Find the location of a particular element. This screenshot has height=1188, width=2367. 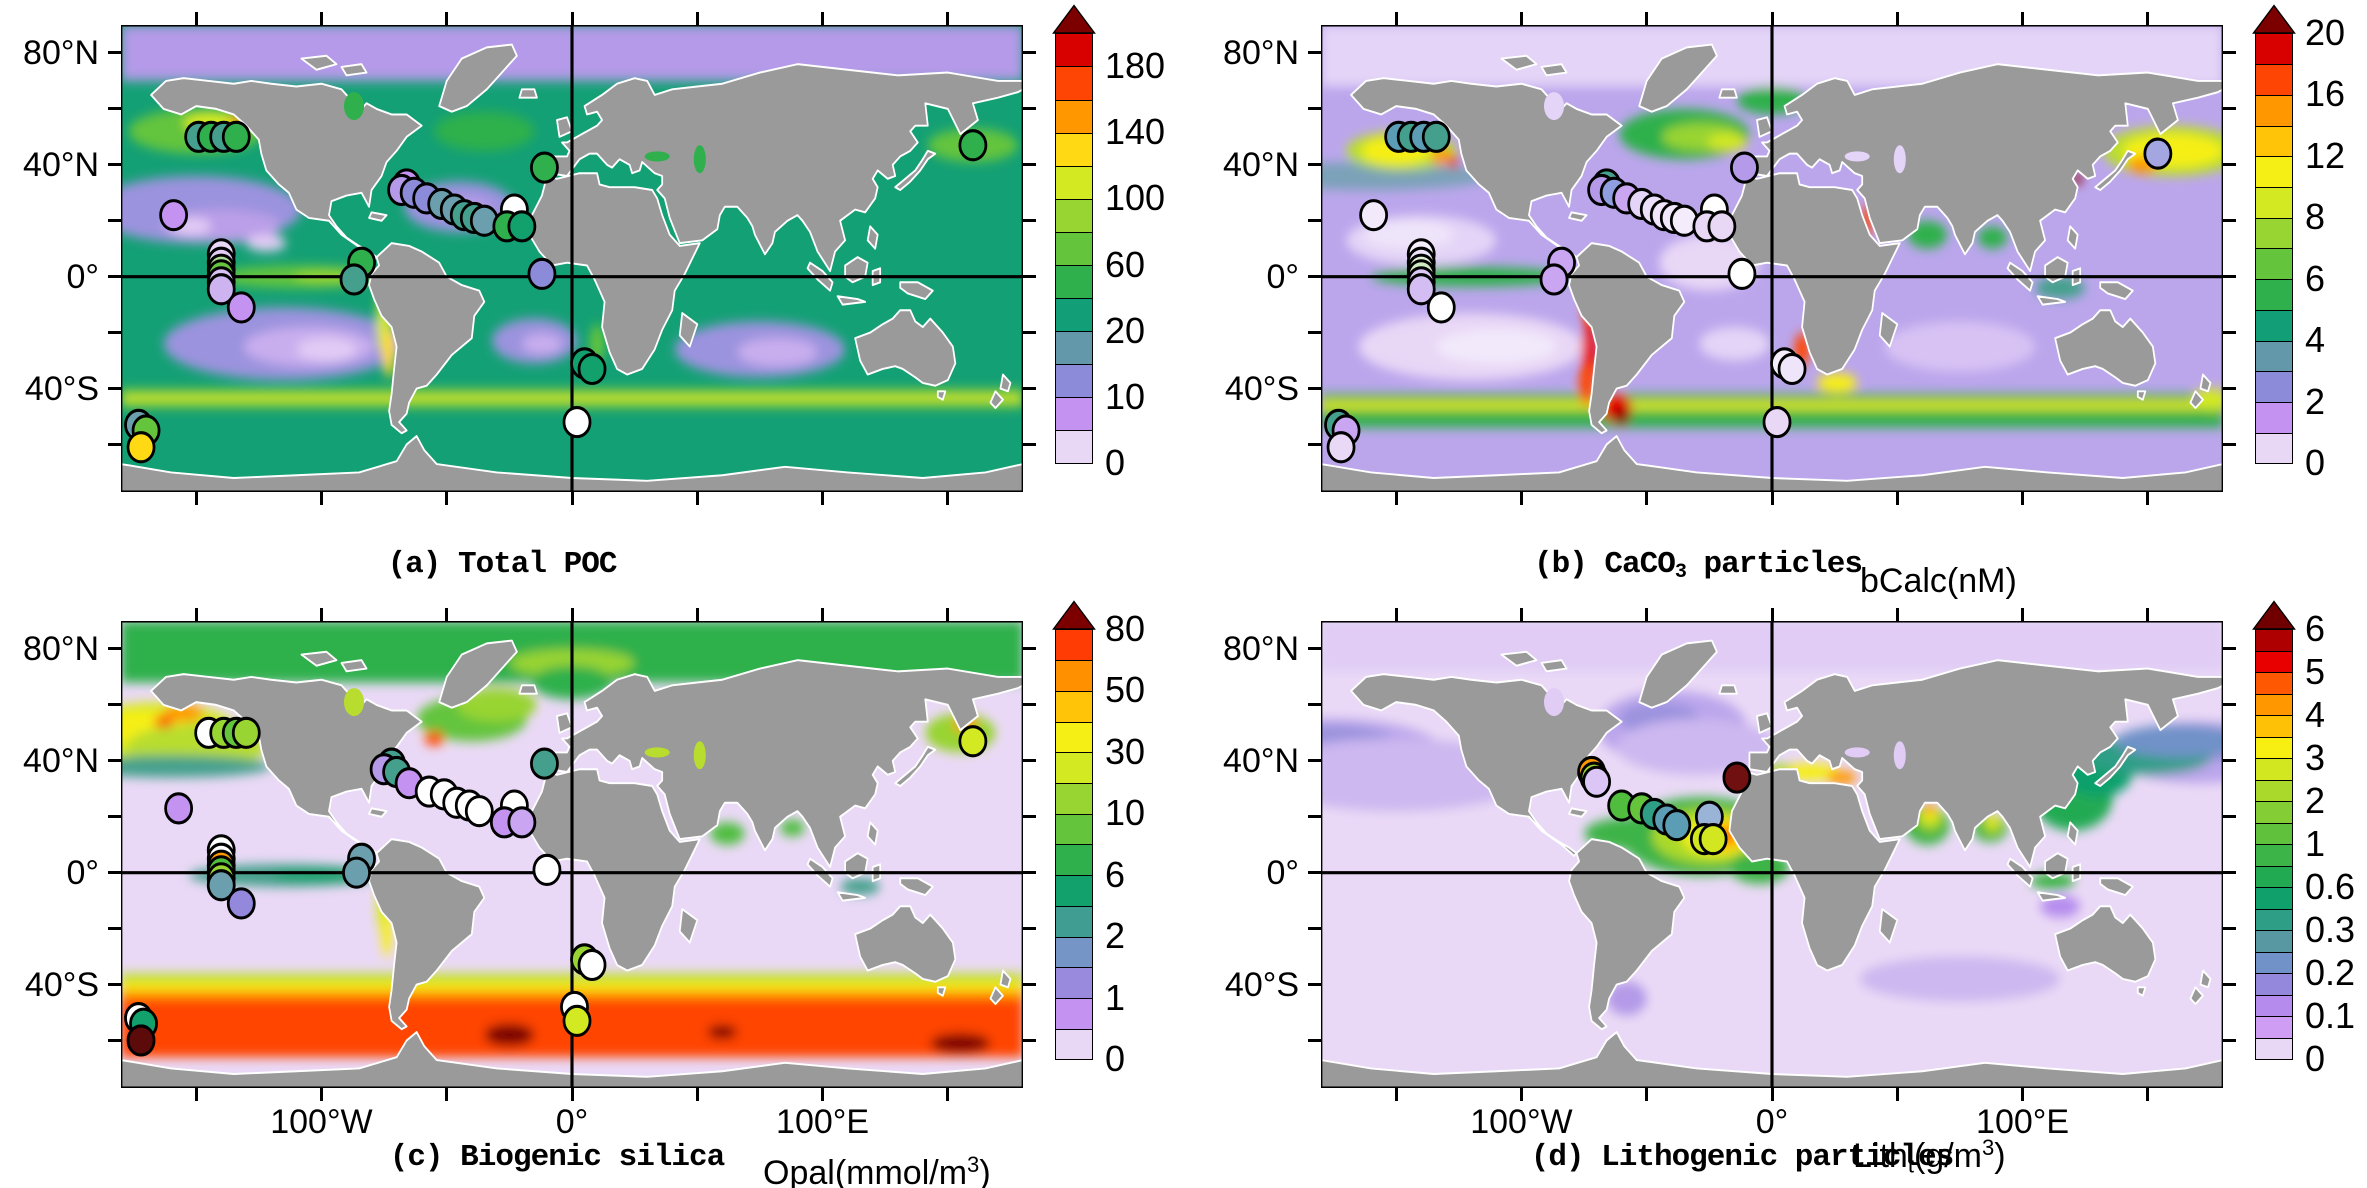

map-panel-d is located at coordinates (1772, 854).